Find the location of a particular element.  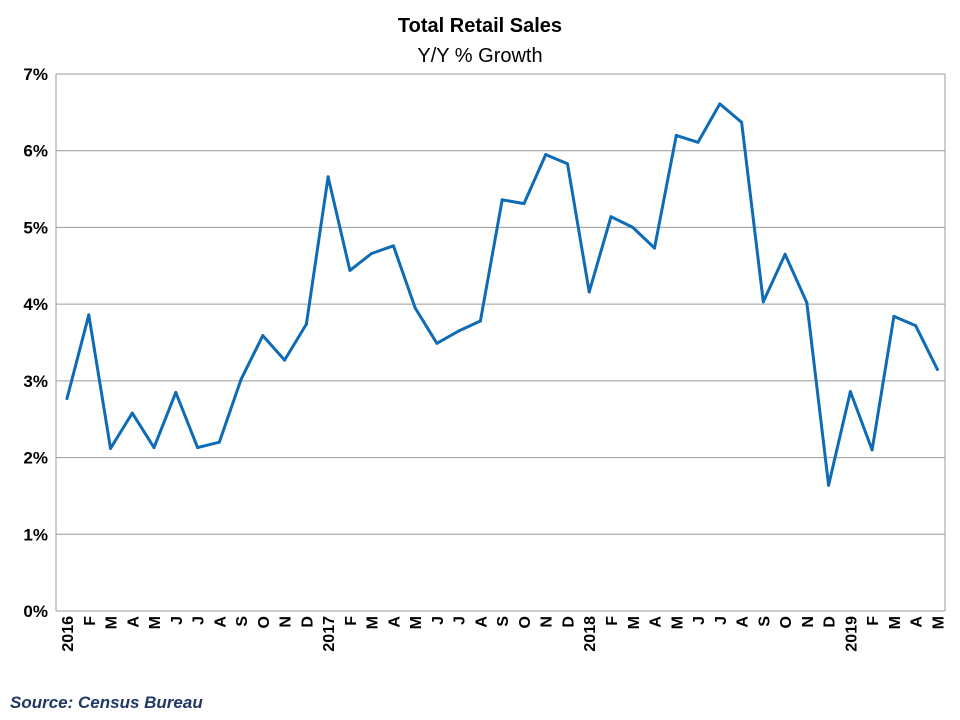

source-note: Source: Census Bureau is located at coordinates (106, 702).